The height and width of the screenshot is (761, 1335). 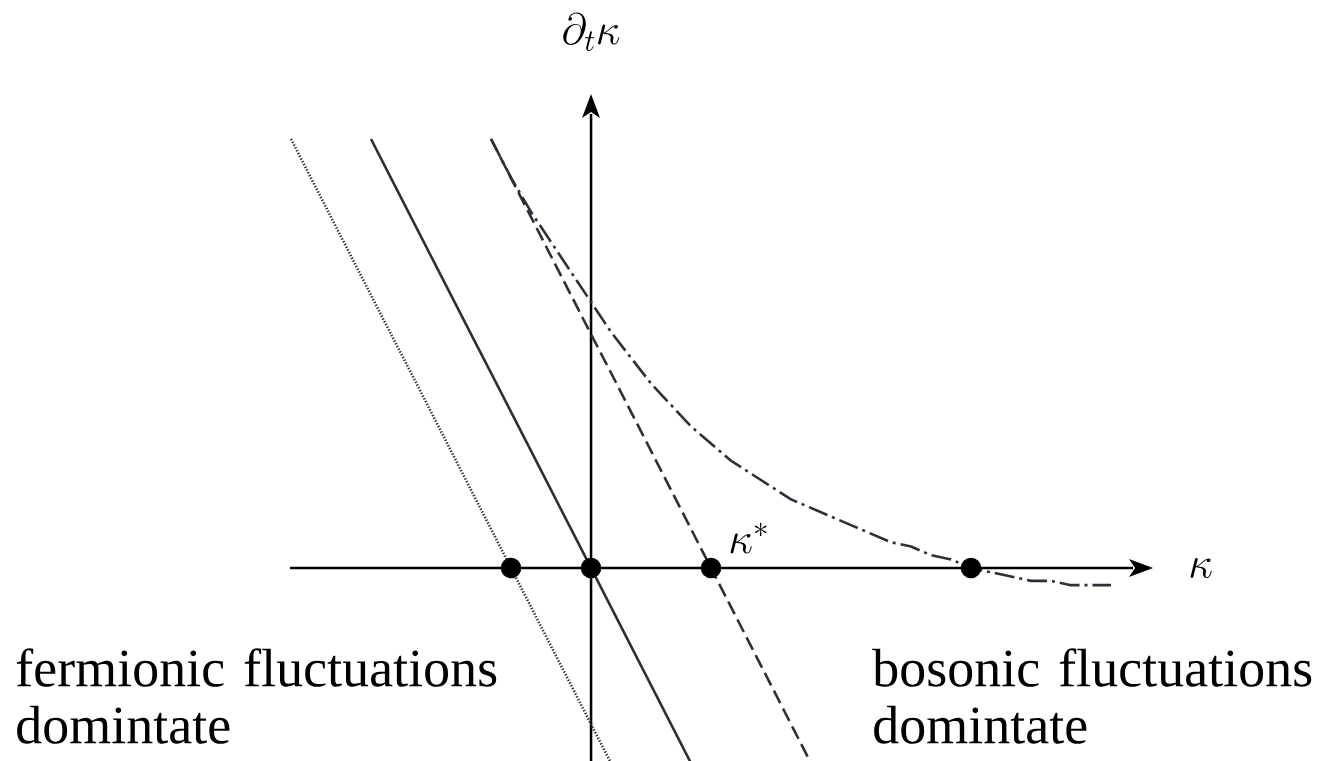 What do you see at coordinates (748, 538) in the screenshot?
I see `annotation: $\kappa^{*}$` at bounding box center [748, 538].